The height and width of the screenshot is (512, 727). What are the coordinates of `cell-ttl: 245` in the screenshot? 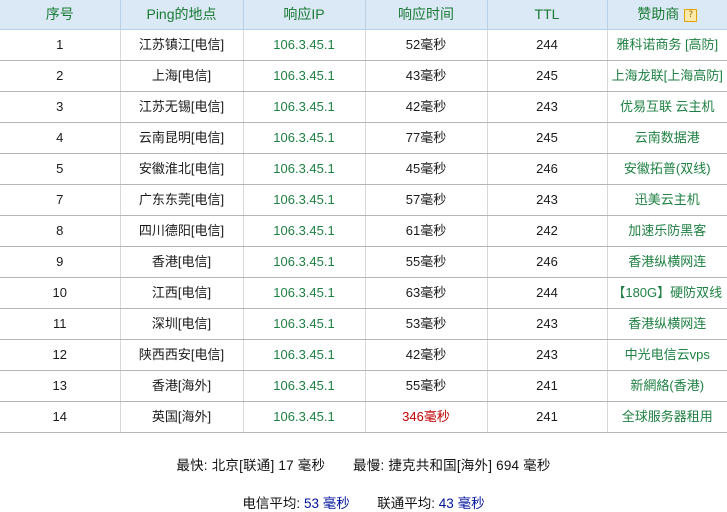 It's located at (547, 76).